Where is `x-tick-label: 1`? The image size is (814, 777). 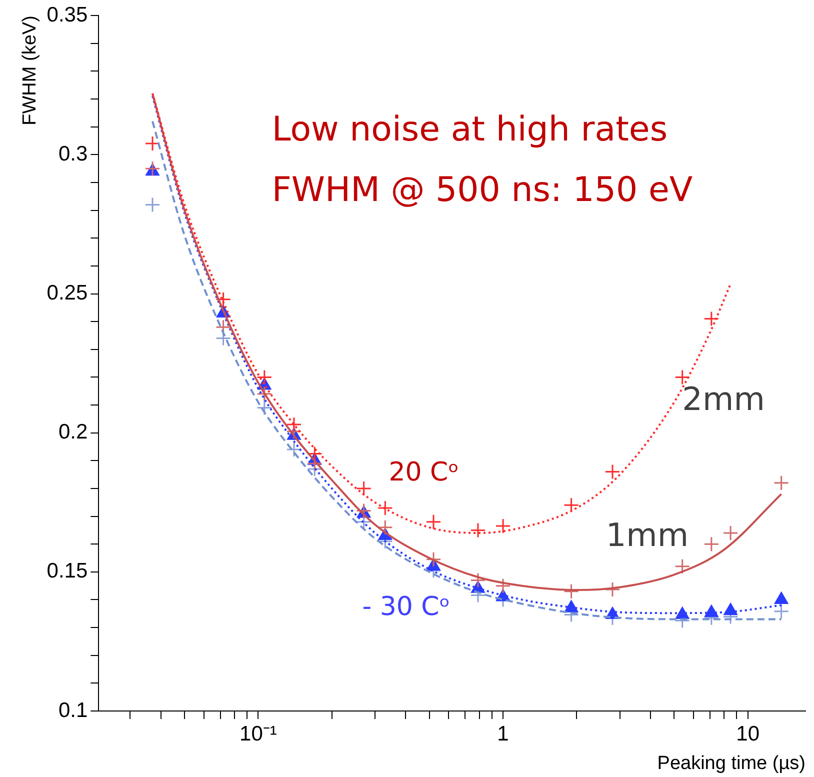
x-tick-label: 1 is located at coordinates (503, 734).